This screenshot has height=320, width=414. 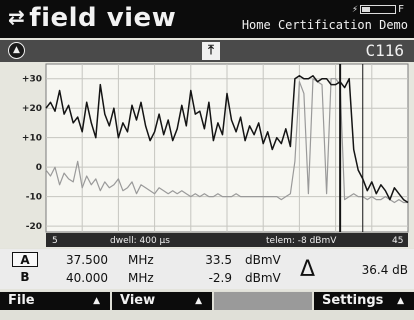 What do you see at coordinates (227, 240) in the screenshot?
I see `plot-info-strip` at bounding box center [227, 240].